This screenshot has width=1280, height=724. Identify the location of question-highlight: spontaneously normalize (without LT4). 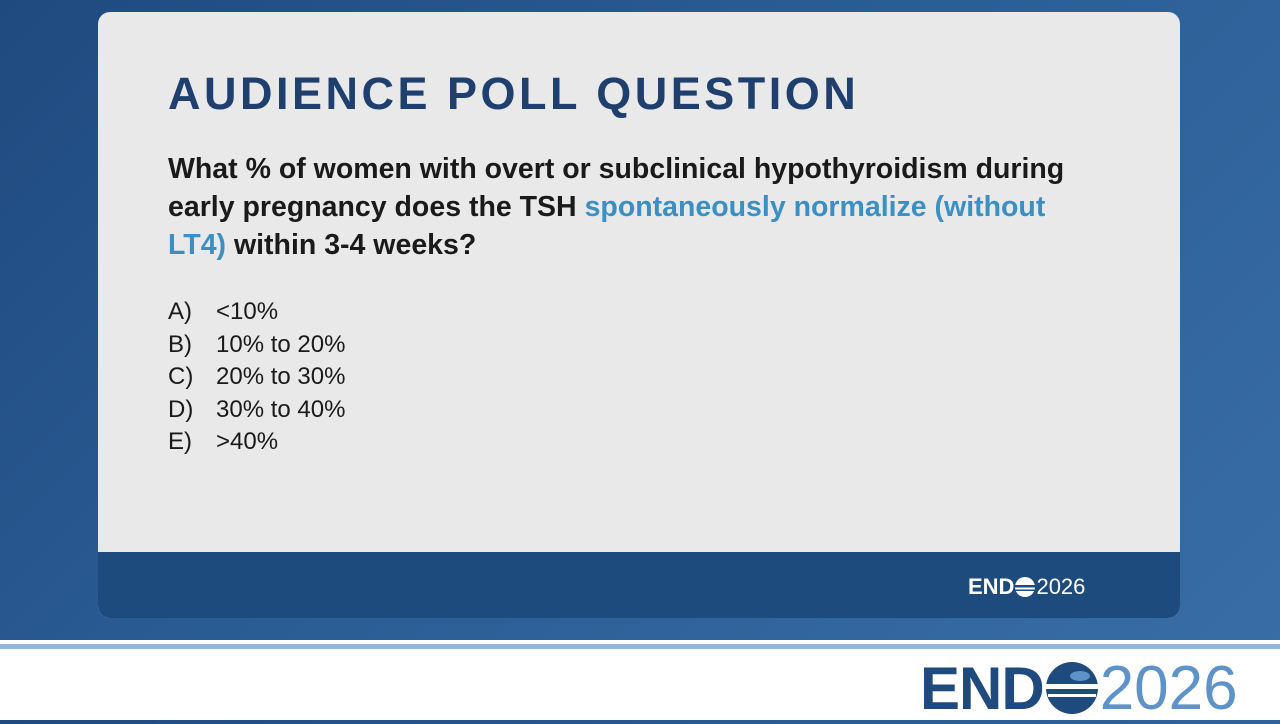
(607, 226).